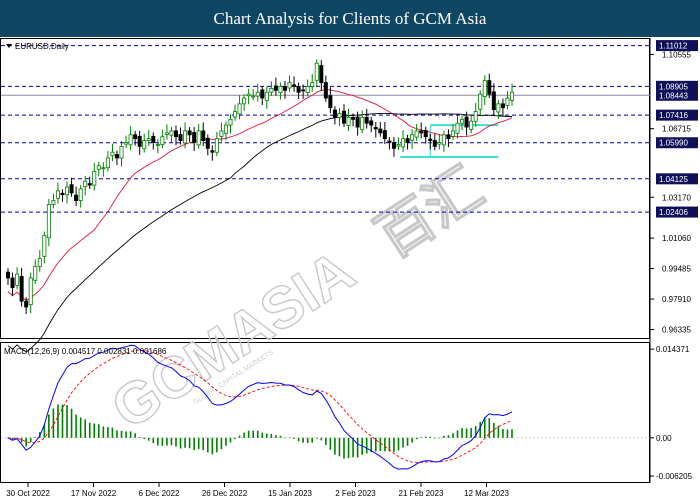 Image resolution: width=700 pixels, height=500 pixels. What do you see at coordinates (486, 493) in the screenshot?
I see `time-tick-label: 12 Mar 2023` at bounding box center [486, 493].